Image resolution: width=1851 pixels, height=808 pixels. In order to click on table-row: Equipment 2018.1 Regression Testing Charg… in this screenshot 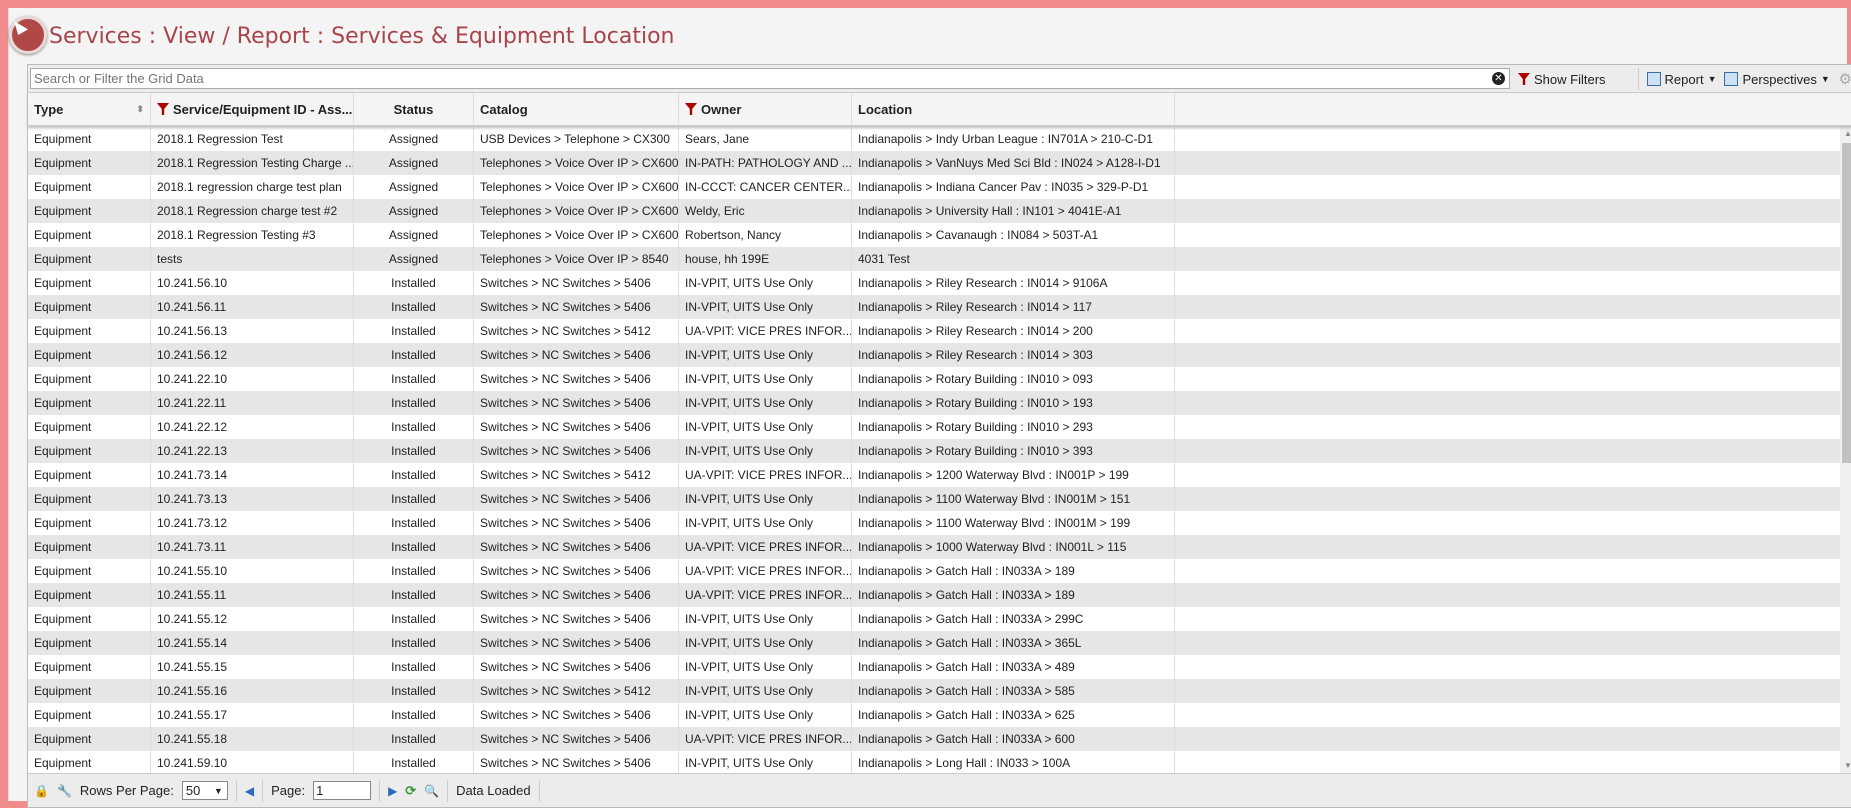, I will do `click(935, 163)`.